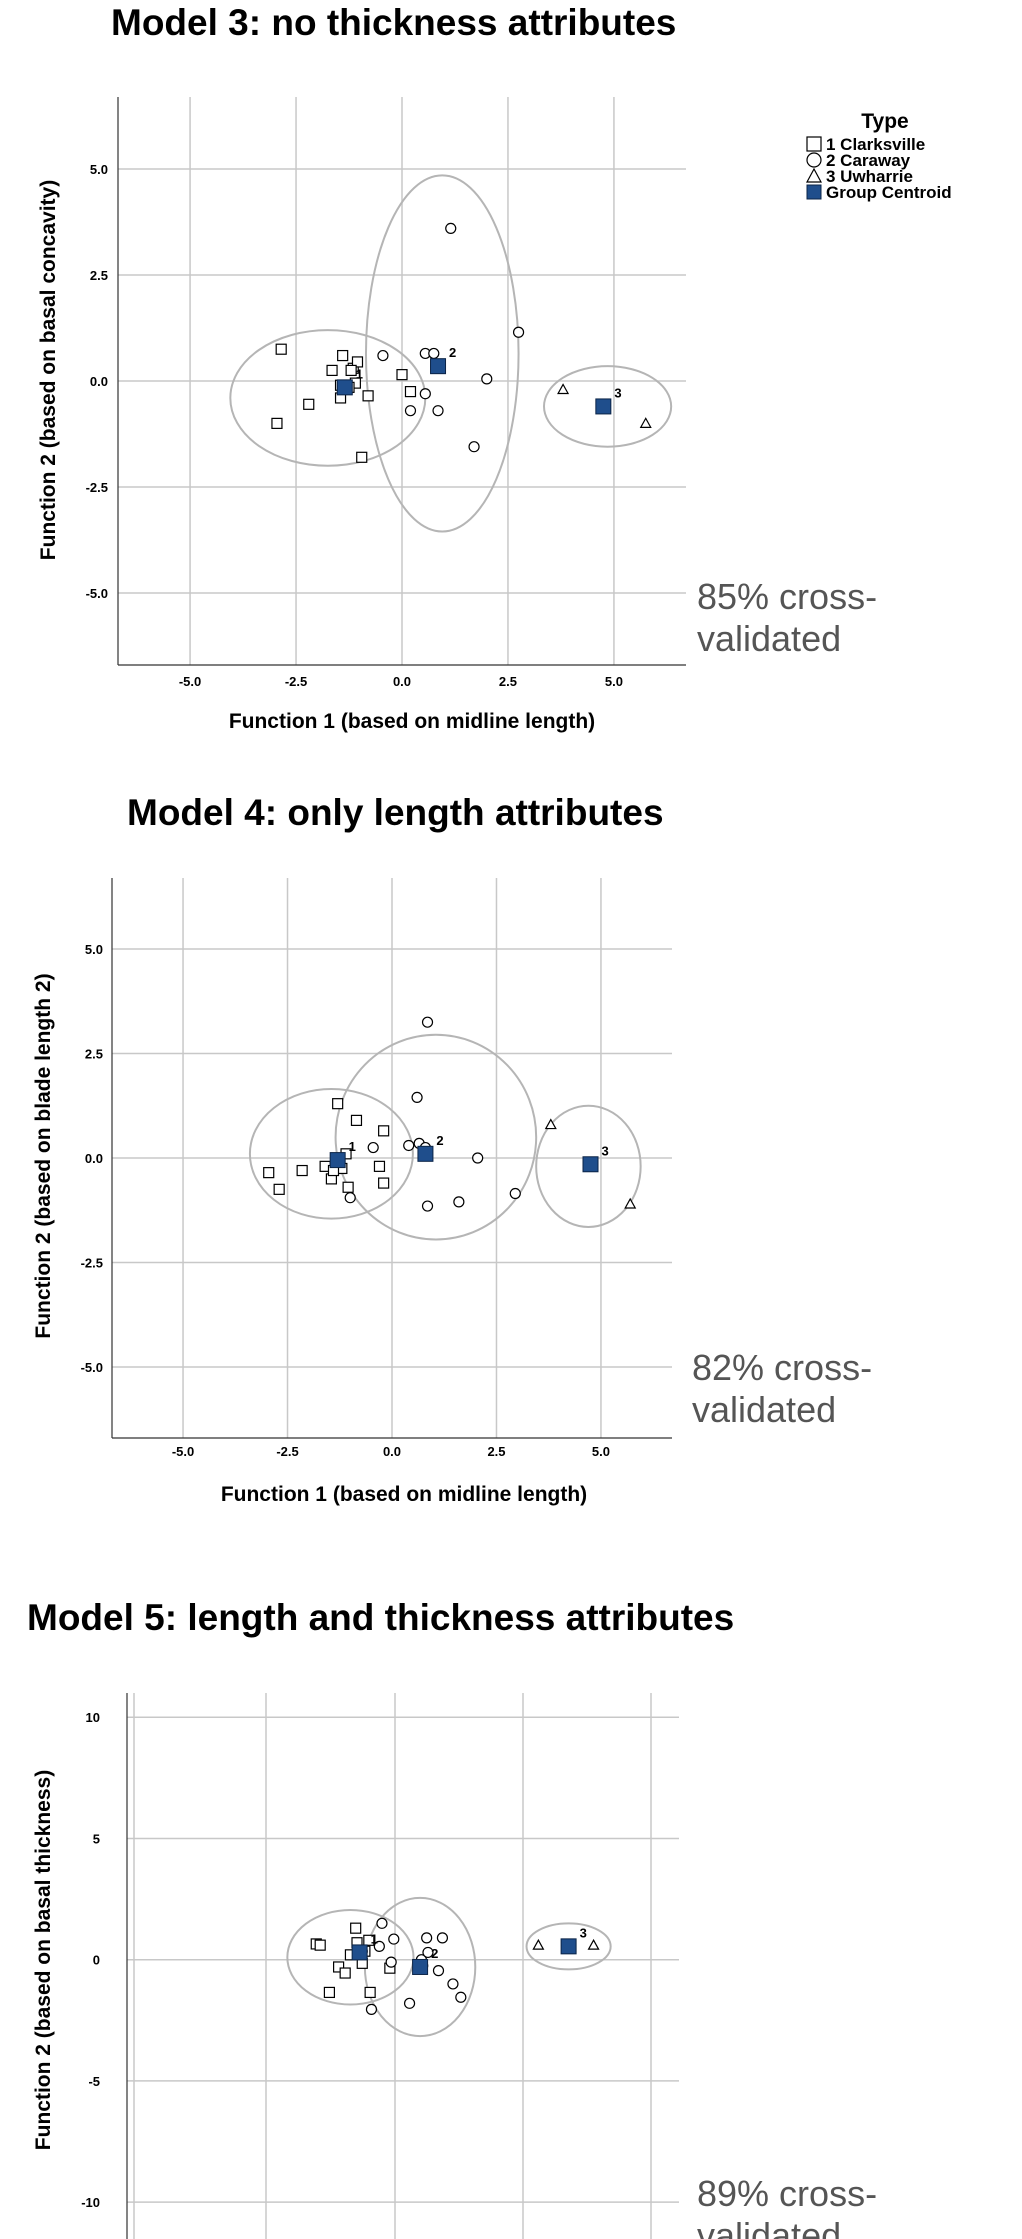  Describe the element at coordinates (402, 681) in the screenshot. I see `x-tick-label: 0.0` at that location.